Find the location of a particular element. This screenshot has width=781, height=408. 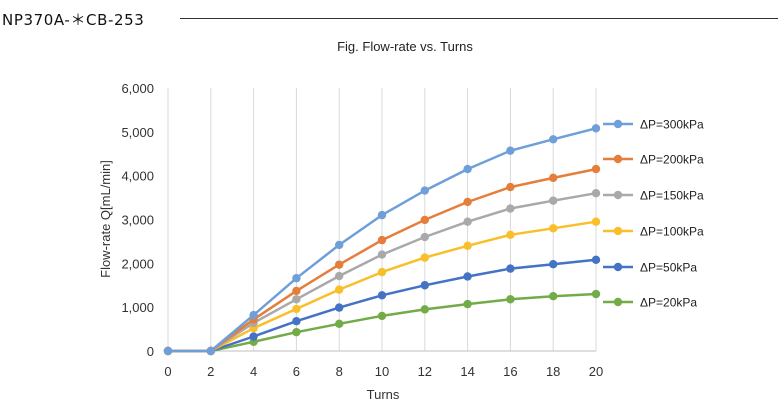

document-code: NP370A-＊CB-253 is located at coordinates (73, 20).